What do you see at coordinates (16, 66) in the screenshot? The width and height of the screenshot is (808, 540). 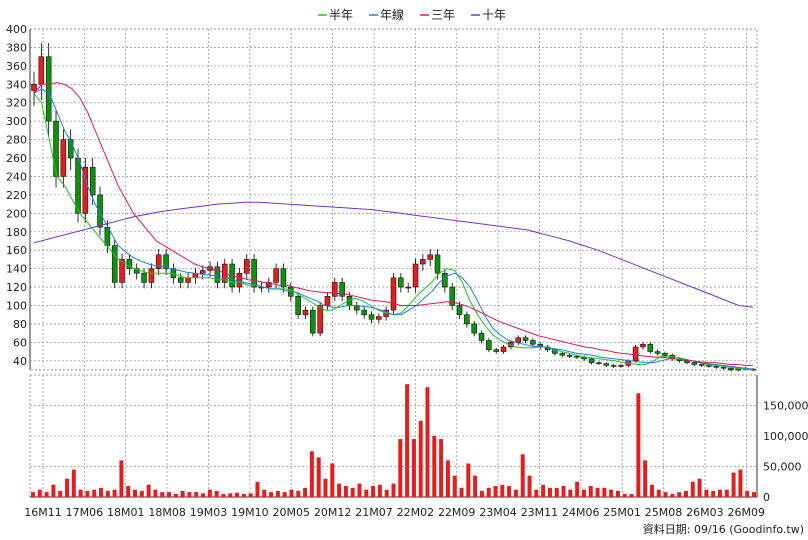 I see `price-tick-label: 360` at bounding box center [16, 66].